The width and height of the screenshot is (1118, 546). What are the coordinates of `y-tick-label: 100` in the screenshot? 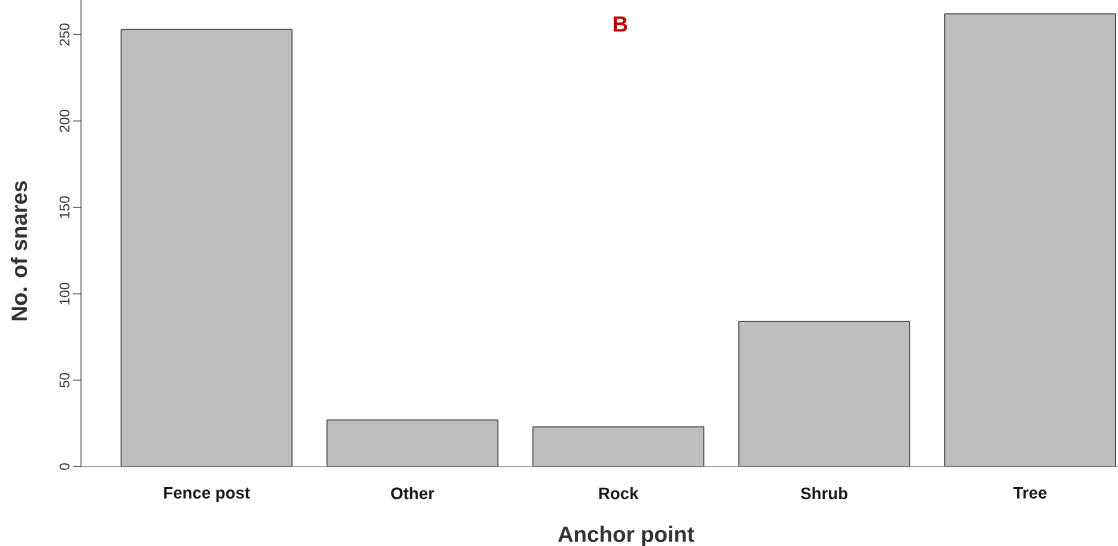 It's located at (64, 293).